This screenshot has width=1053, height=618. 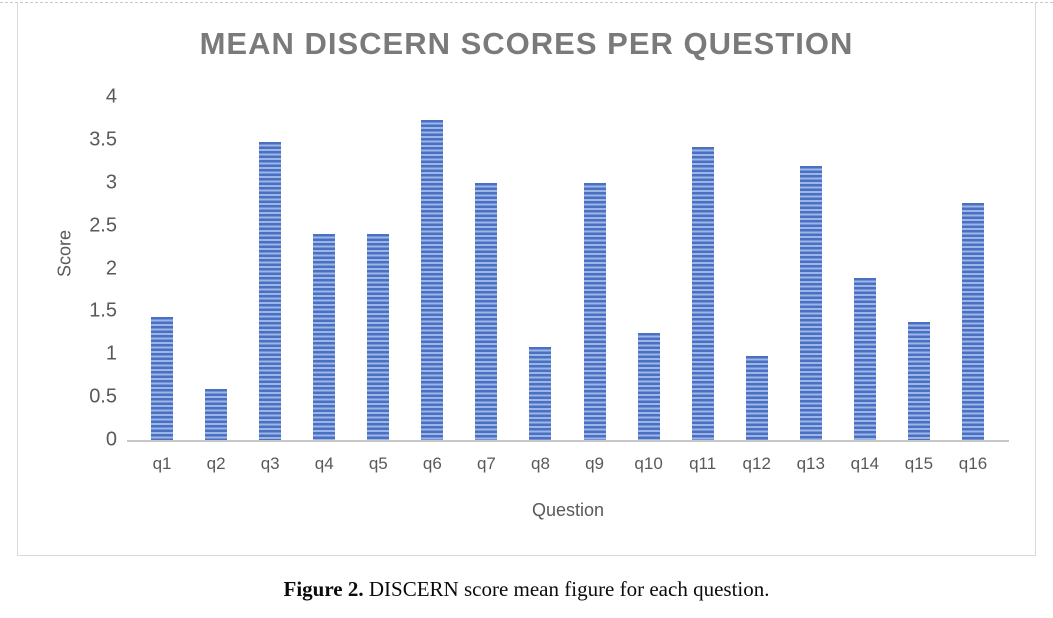 What do you see at coordinates (756, 463) in the screenshot?
I see `x-tick-label-q12: q12` at bounding box center [756, 463].